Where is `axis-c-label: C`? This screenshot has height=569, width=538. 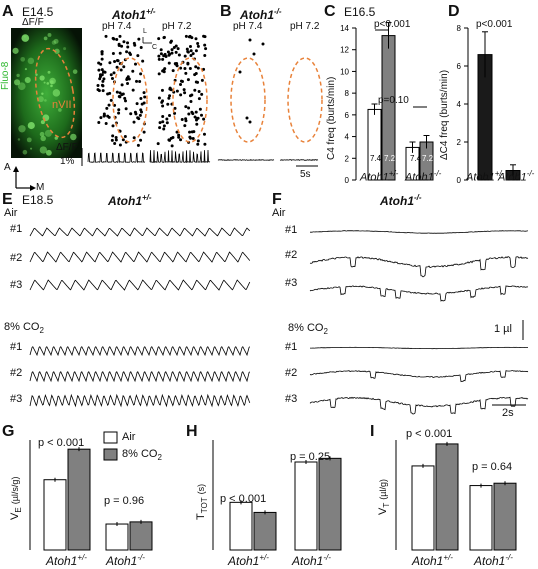
axis-c-label: C is located at coordinates (155, 47).